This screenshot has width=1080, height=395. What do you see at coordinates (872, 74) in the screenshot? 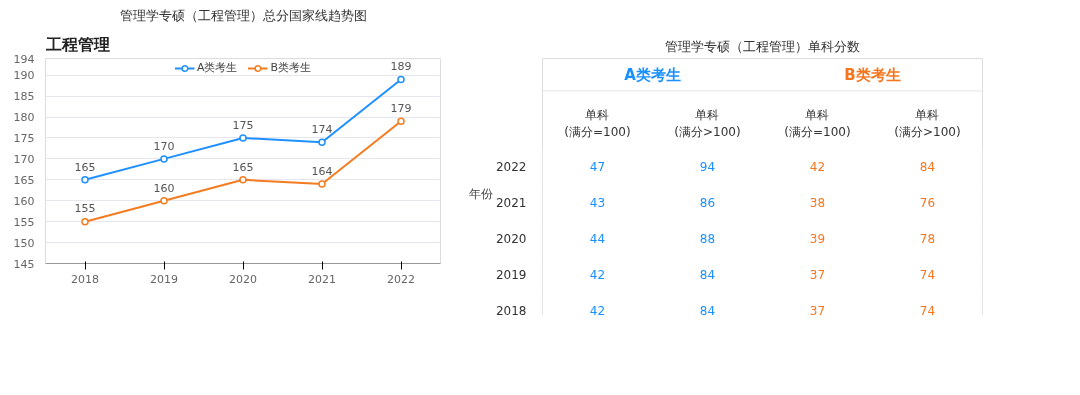
I see `text: B类考生` at bounding box center [872, 74].